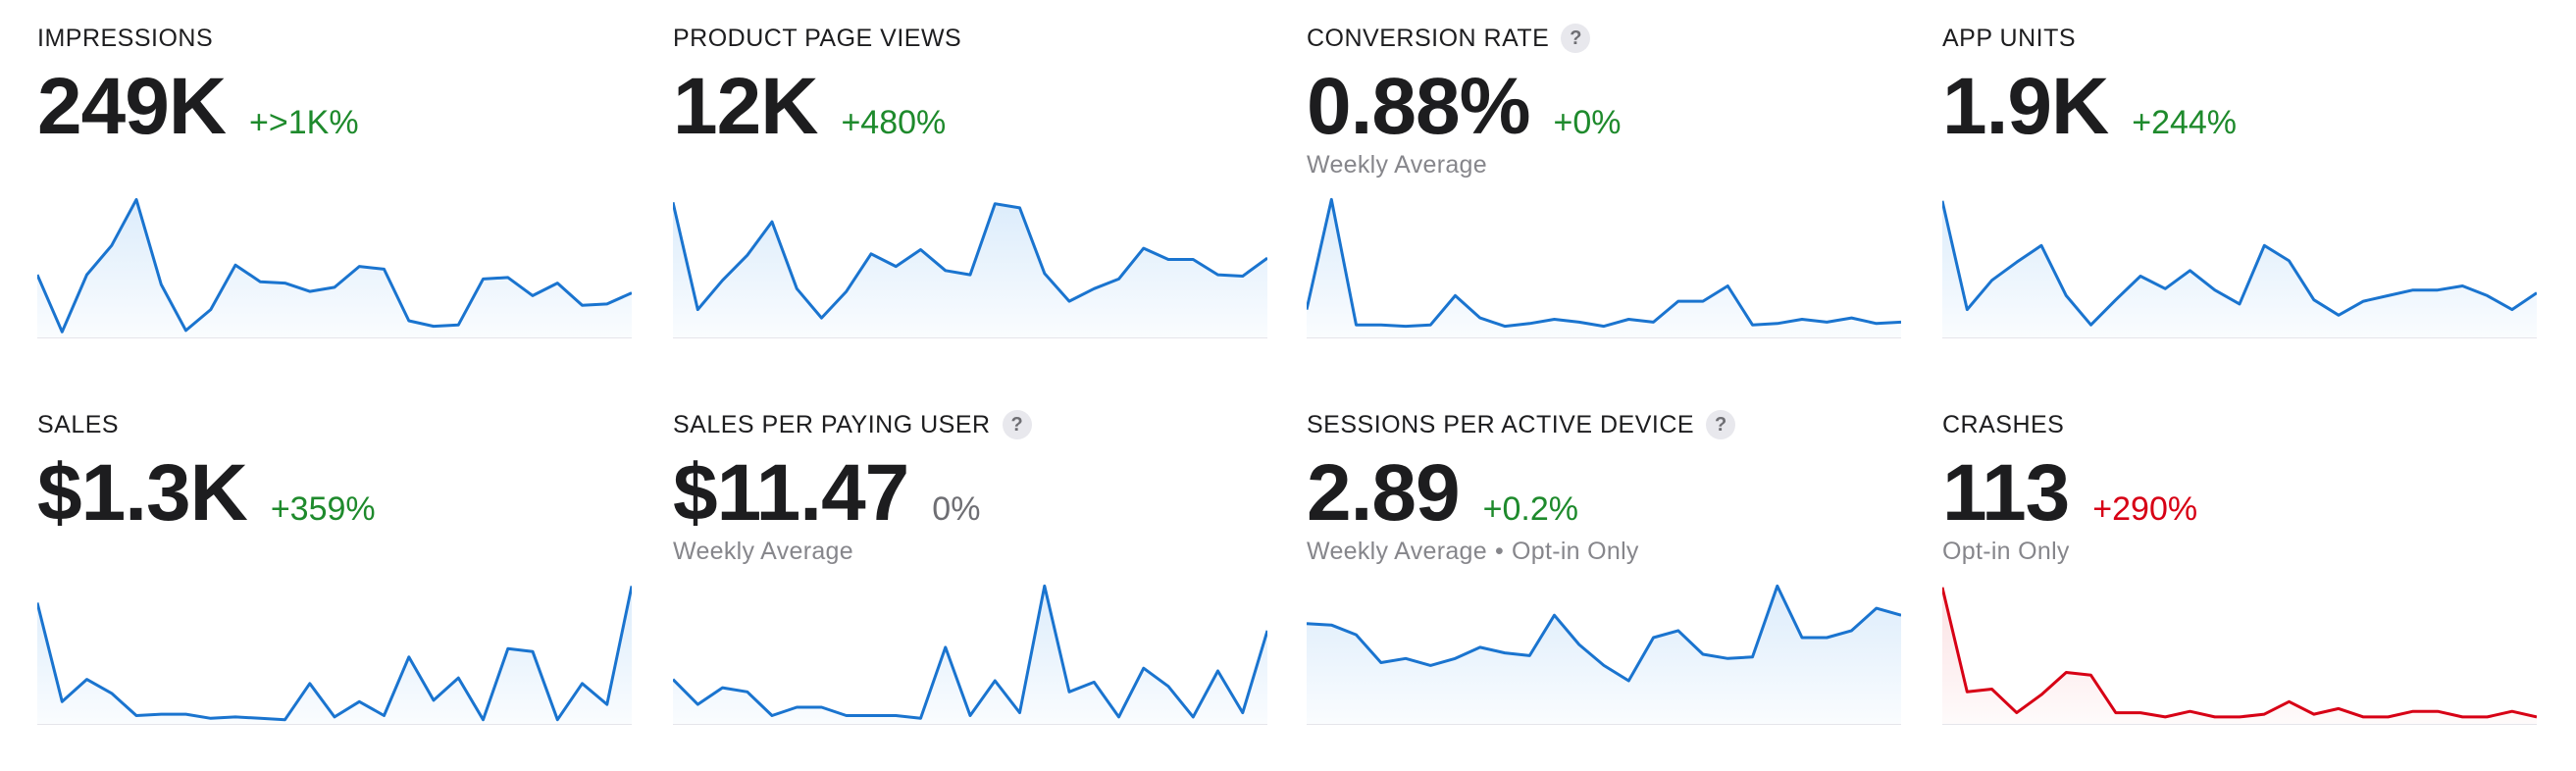 This screenshot has height=771, width=2576. I want to click on metric-subtitle-extra: Opt-in Only, so click(1575, 551).